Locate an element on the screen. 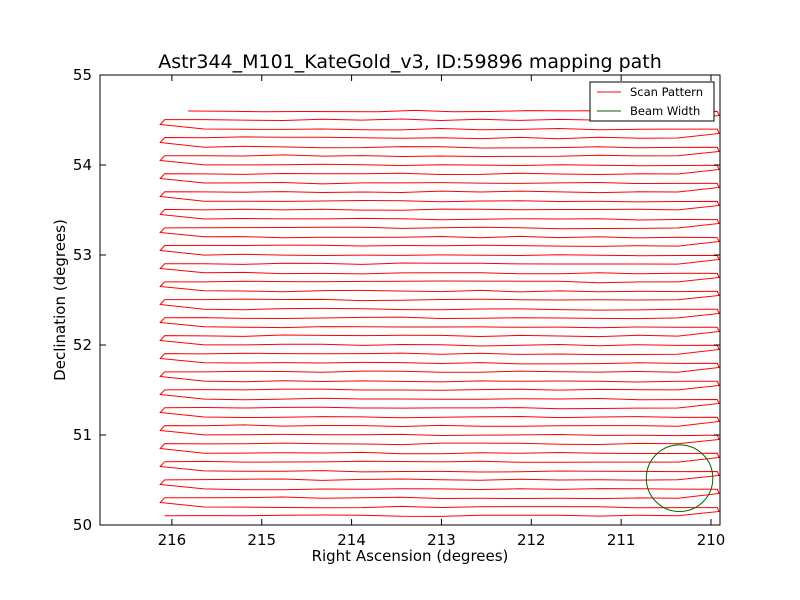 The height and width of the screenshot is (600, 800). beam-width-series is located at coordinates (679, 478).